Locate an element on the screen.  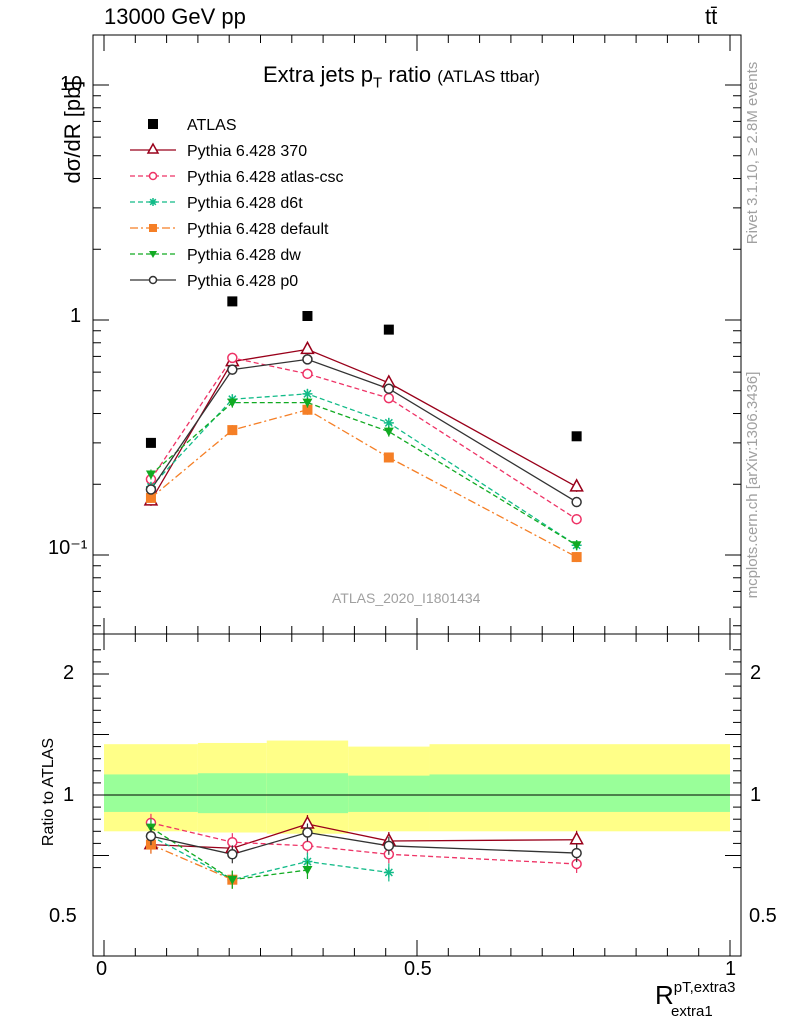
ratio-series-2-line is located at coordinates (269, 858).